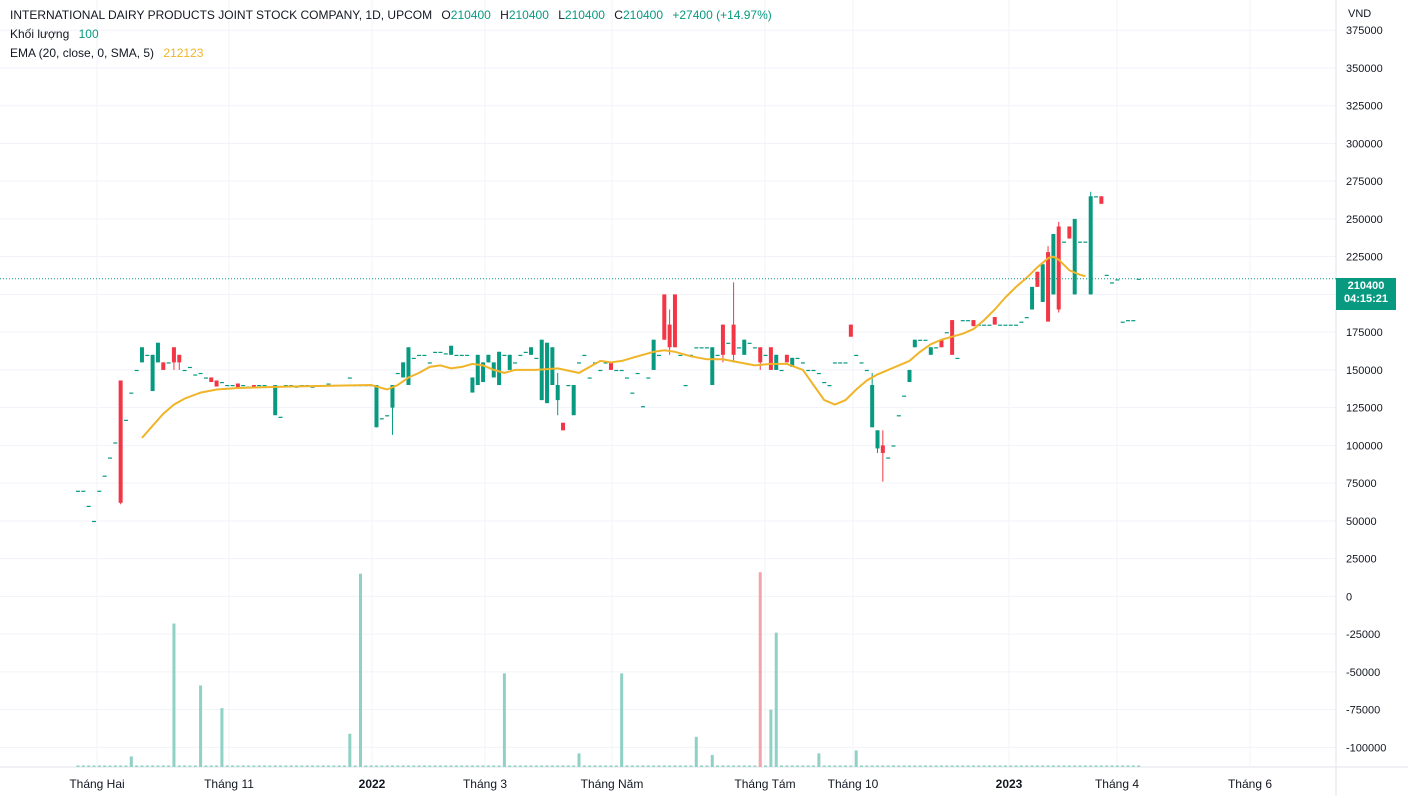 The image size is (1408, 796). What do you see at coordinates (391, 34) in the screenshot?
I see `legend-volume-row: Khối lượng 100` at bounding box center [391, 34].